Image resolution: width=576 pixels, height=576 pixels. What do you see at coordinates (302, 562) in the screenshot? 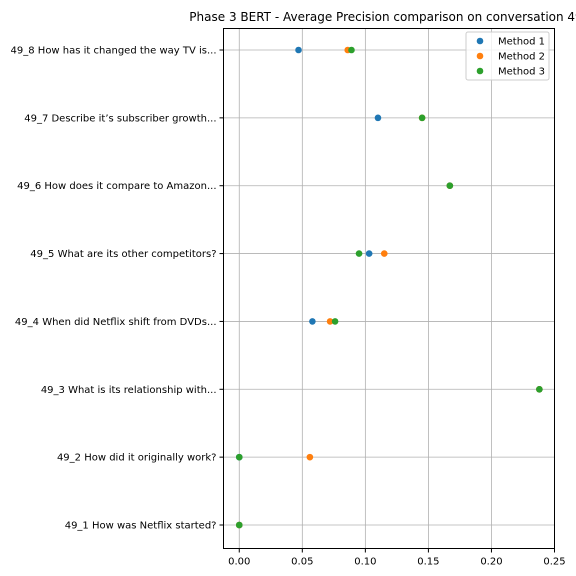
I see `x-tick-label: 0.05` at bounding box center [302, 562].